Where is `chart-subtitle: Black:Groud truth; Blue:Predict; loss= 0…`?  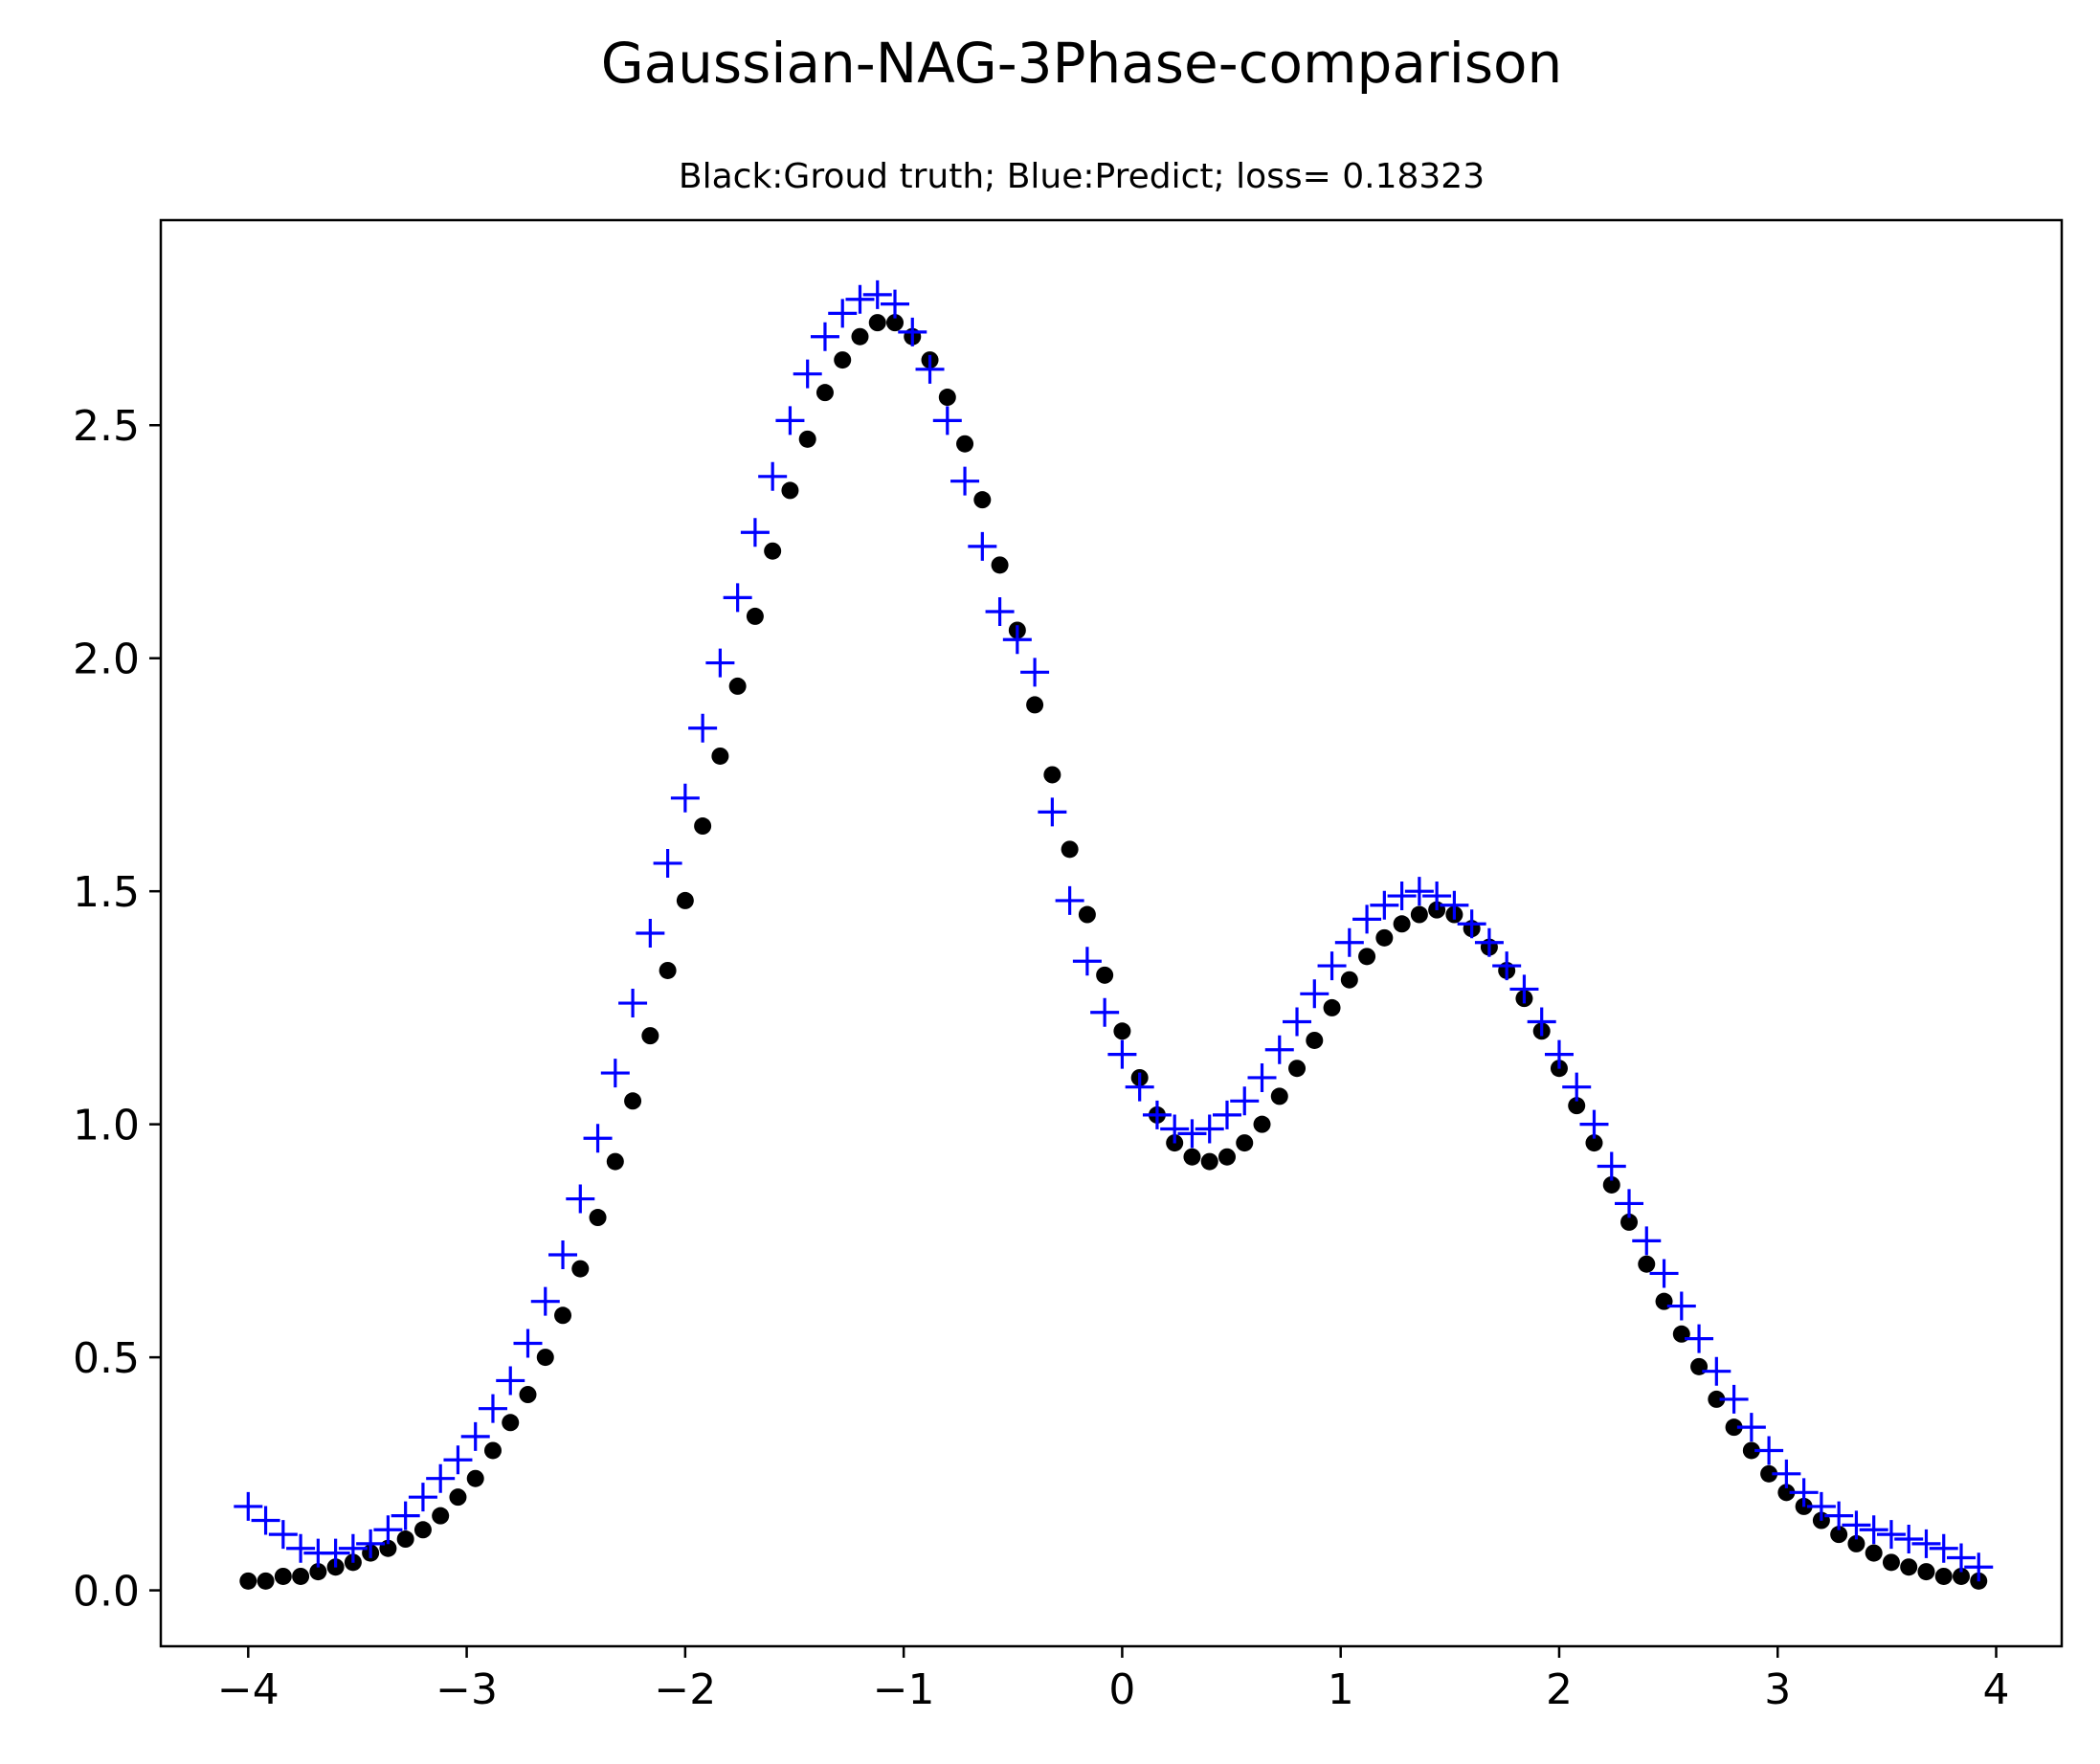
chart-subtitle: Black:Groud truth; Blue:Predict; loss= 0… is located at coordinates (1082, 176).